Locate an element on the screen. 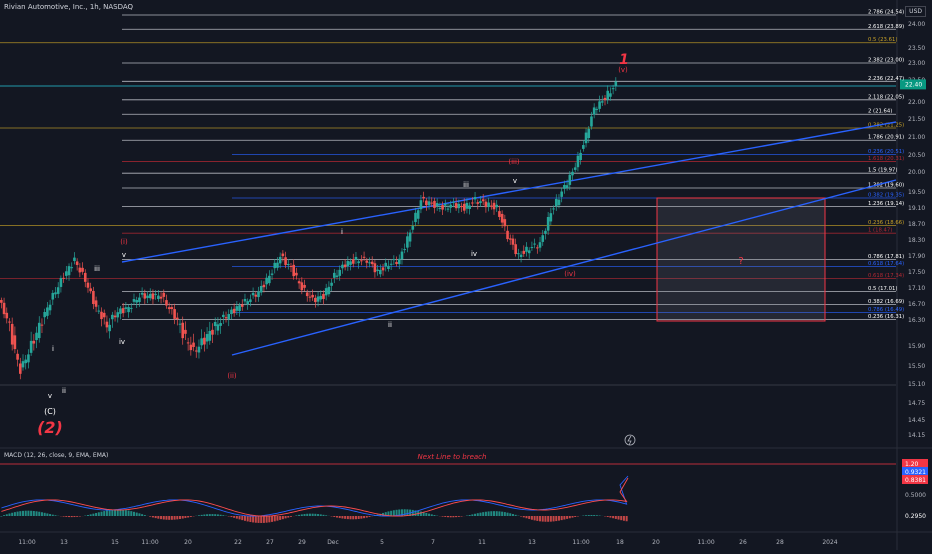 This screenshot has width=932, height=554. price-tick-label: 16.30 is located at coordinates (916, 320).